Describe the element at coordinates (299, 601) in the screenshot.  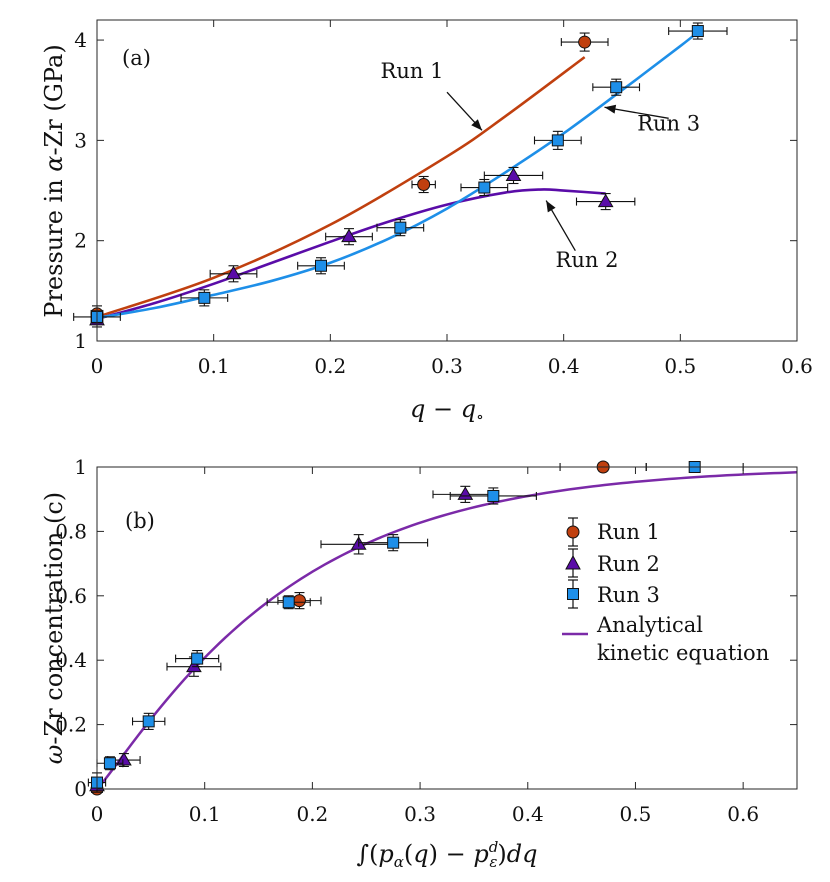
I see `panel-b-point-run1` at that location.